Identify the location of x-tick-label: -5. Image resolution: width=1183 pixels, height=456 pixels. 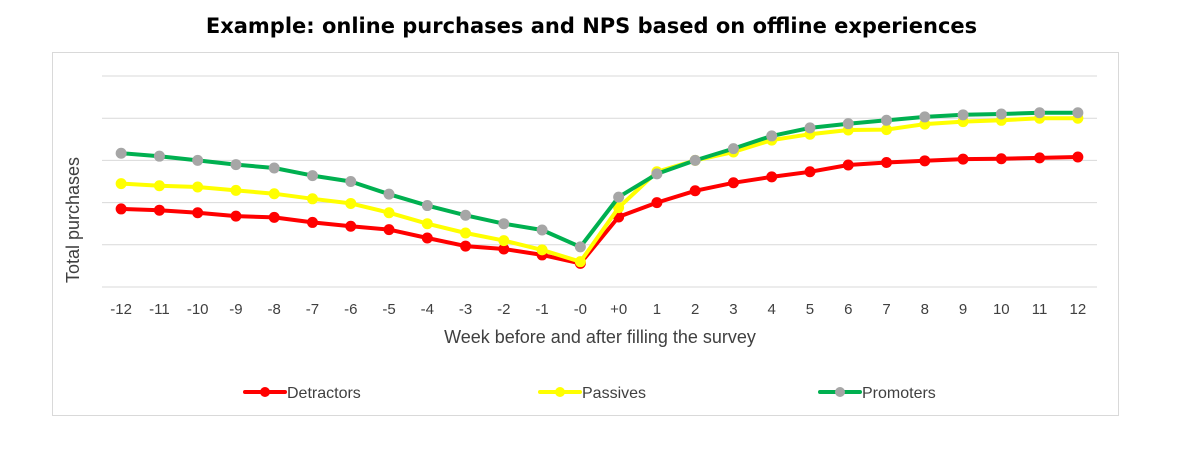
(388, 309).